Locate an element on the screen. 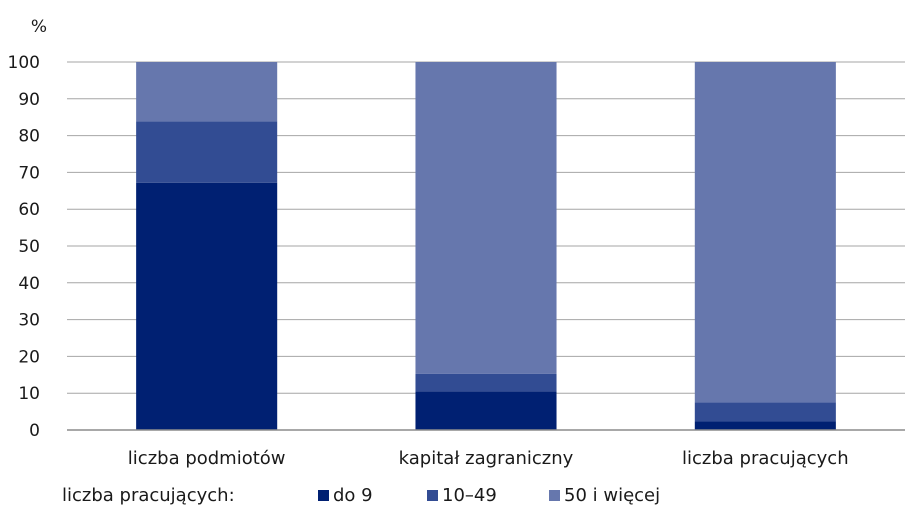 The width and height of the screenshot is (909, 509). legend-item: do 9 is located at coordinates (345, 495).